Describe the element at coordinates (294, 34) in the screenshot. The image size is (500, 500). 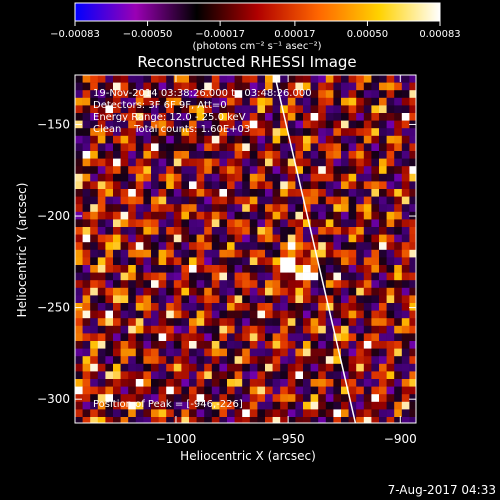
I see `colorbar-tick-label: 0.00017` at that location.